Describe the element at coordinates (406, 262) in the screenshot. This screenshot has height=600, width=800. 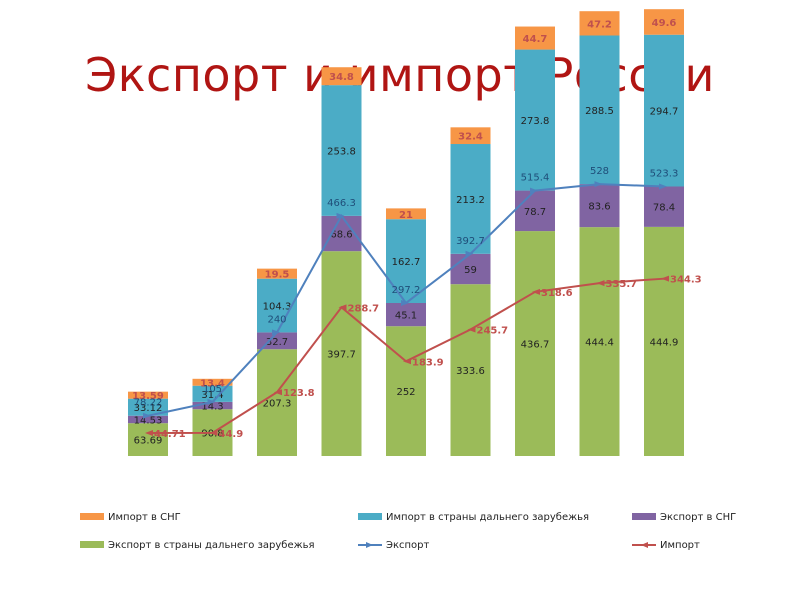
I see `bar-data-label: 162.7` at that location.